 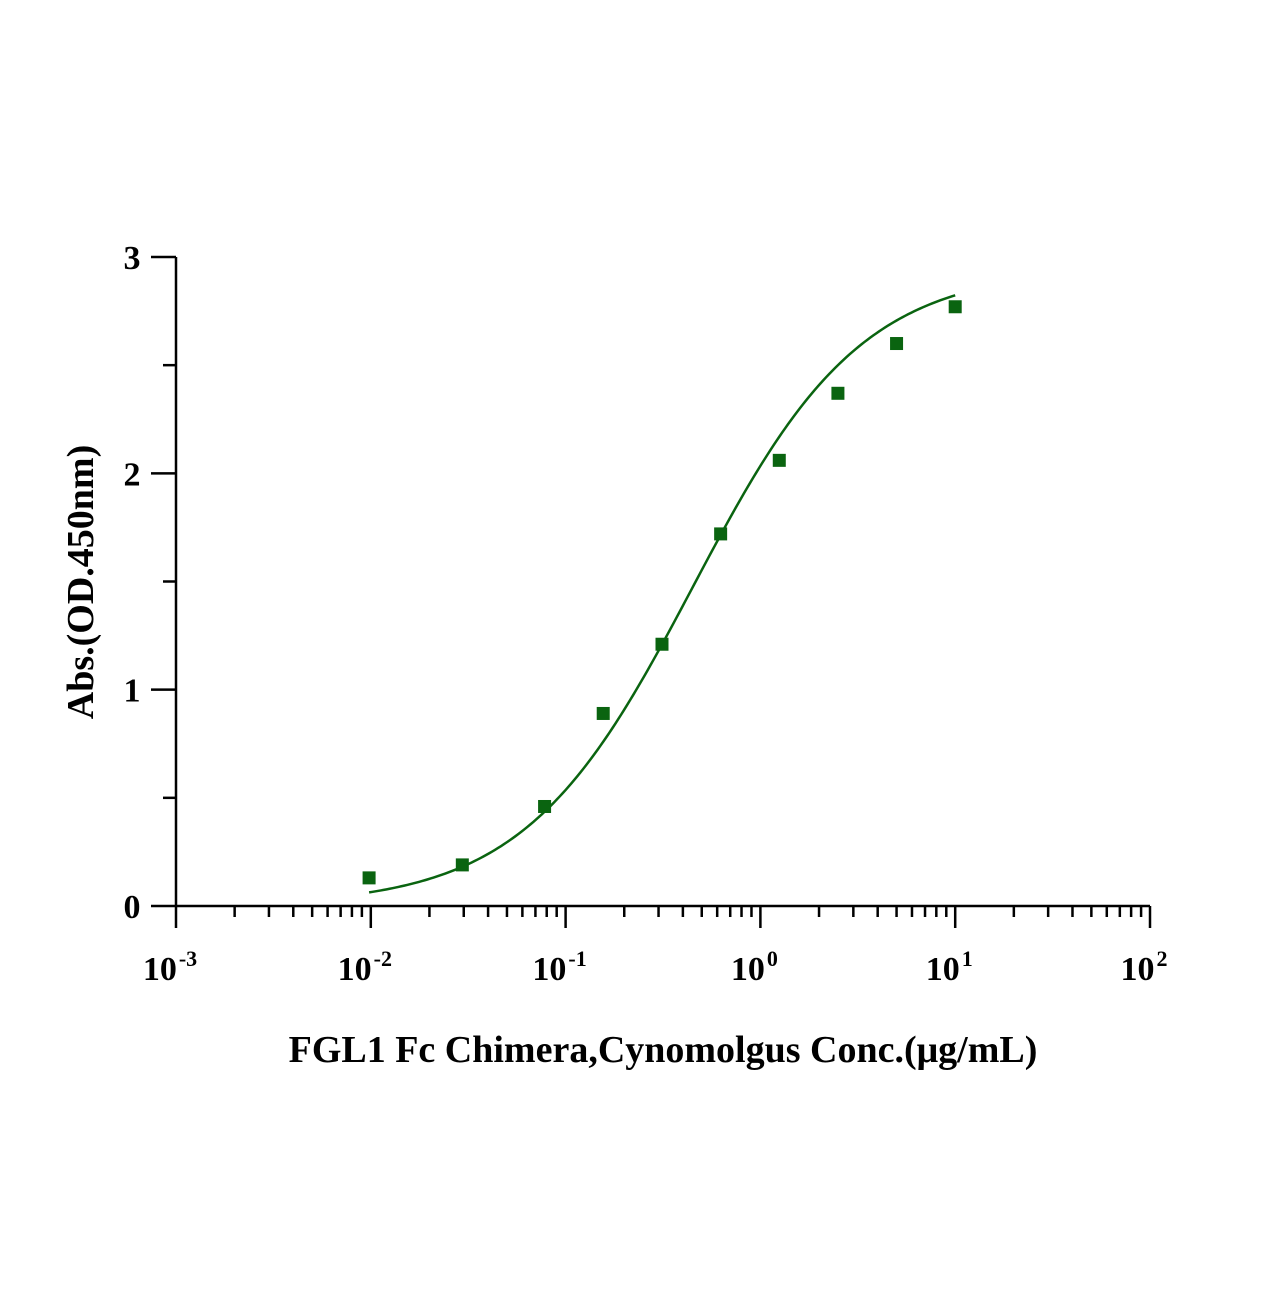 I want to click on x-tick-label: 10⁻², so click(x=365, y=967).